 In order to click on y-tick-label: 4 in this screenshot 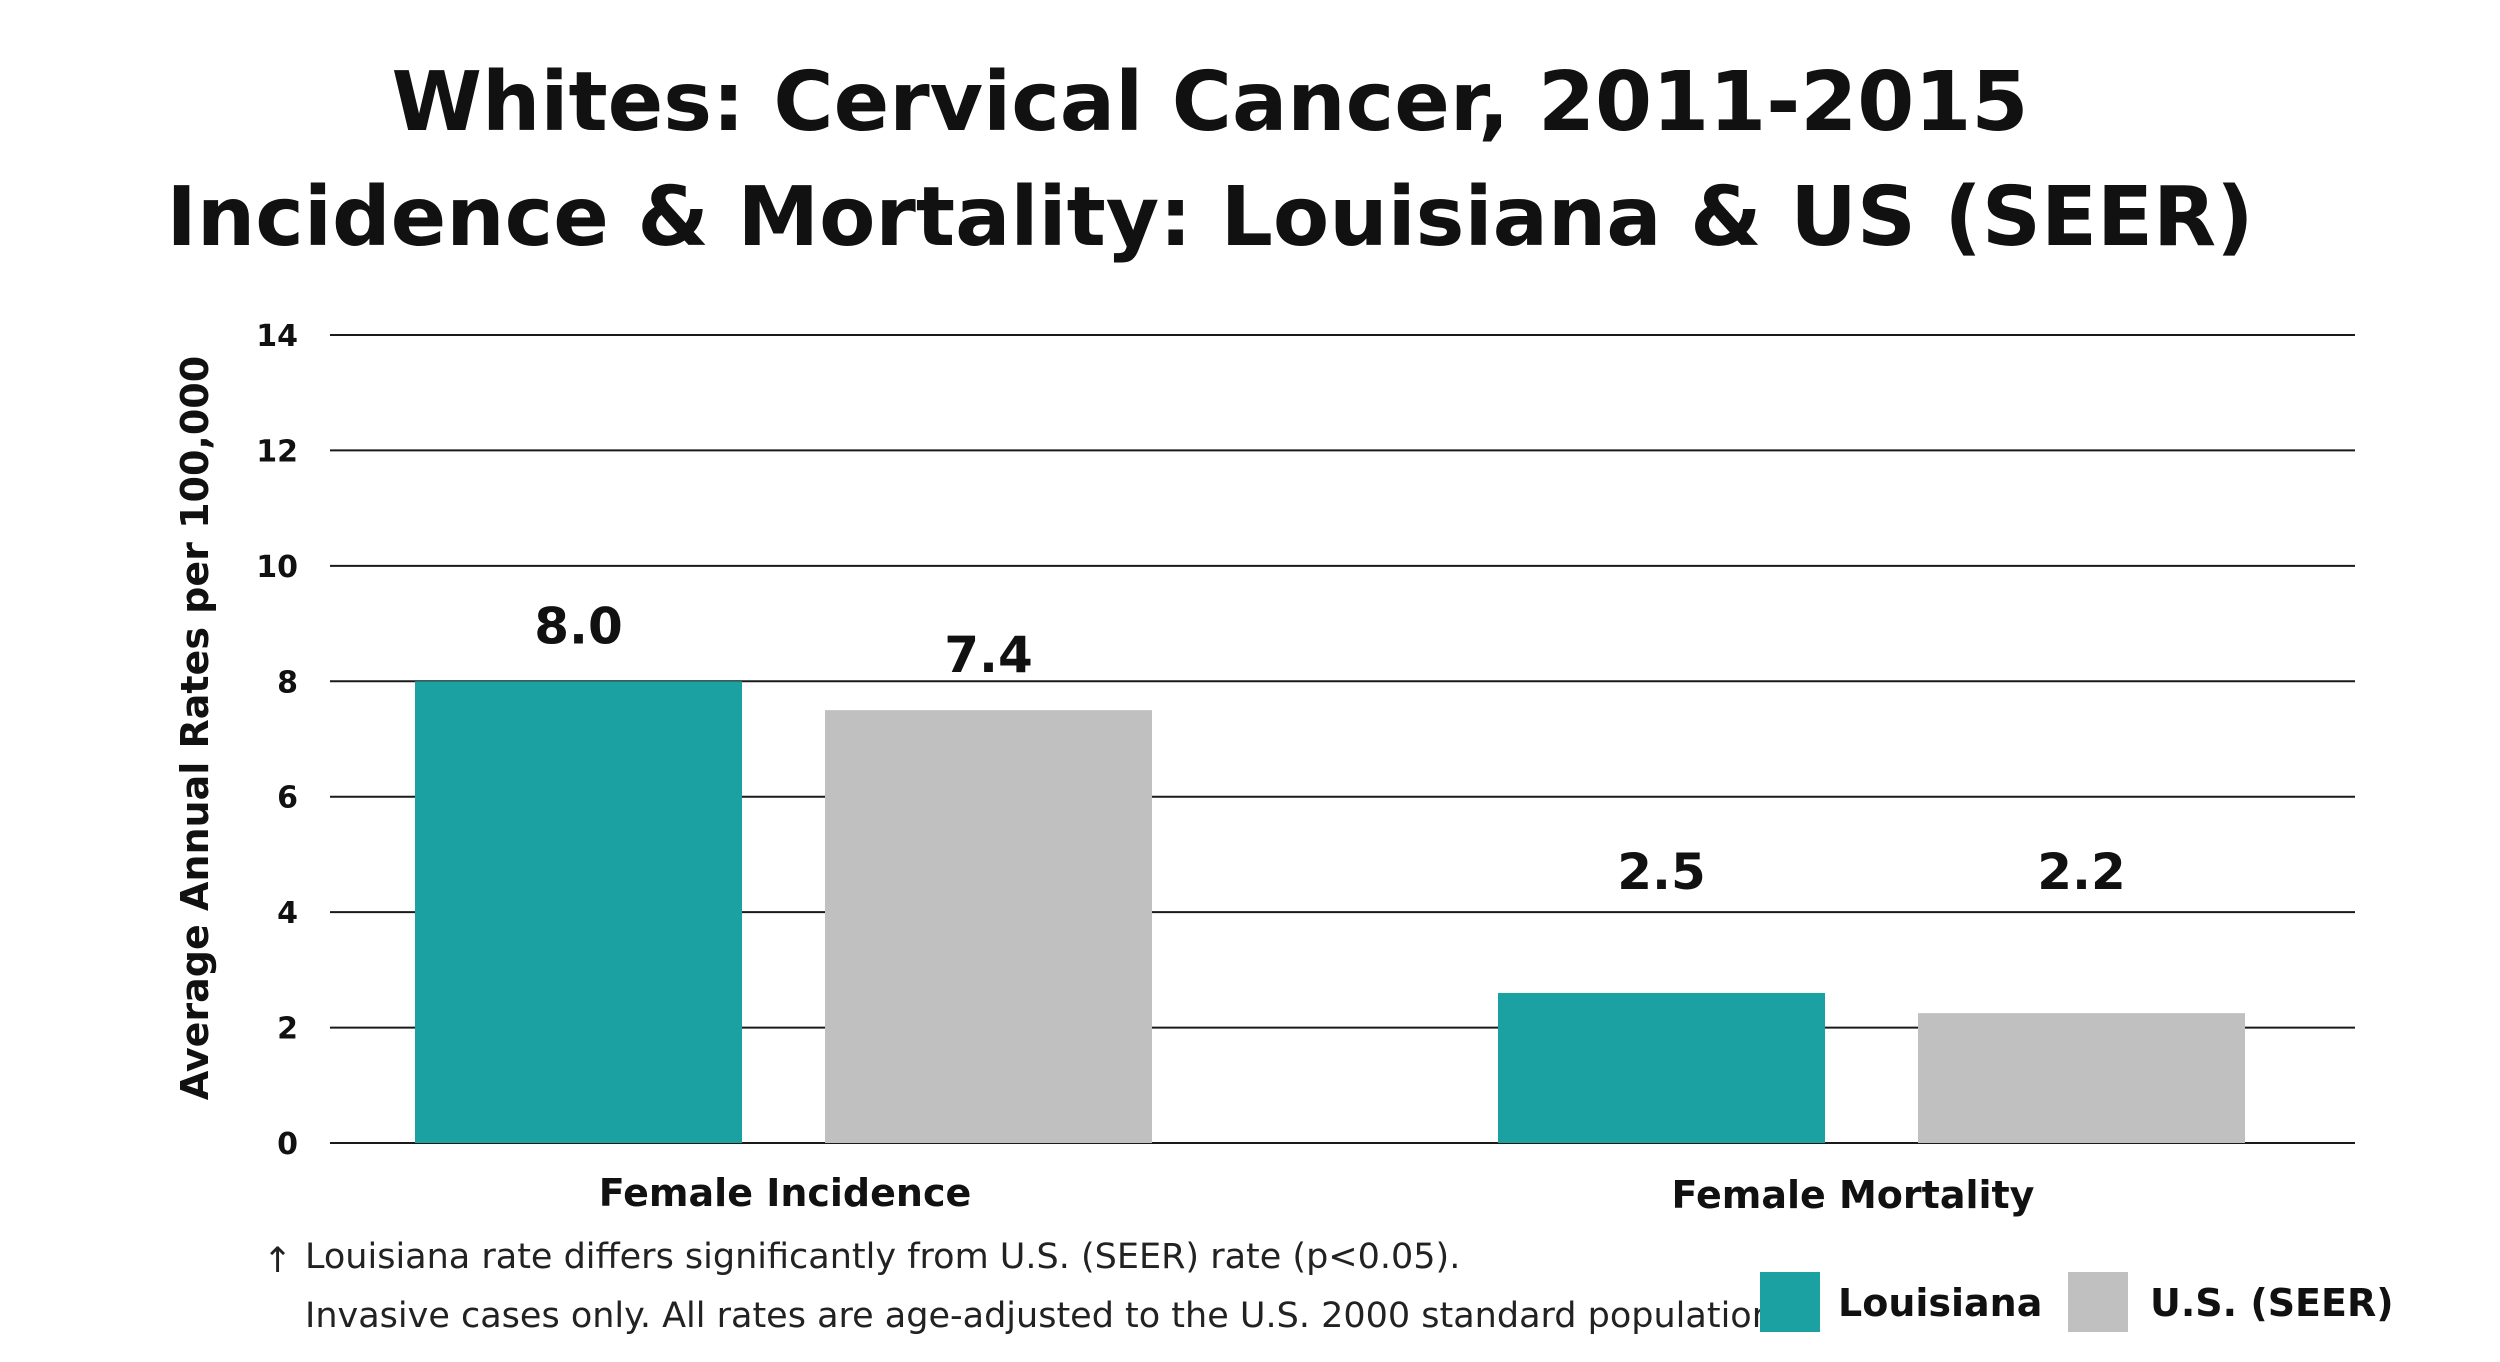, I will do `click(287, 913)`.